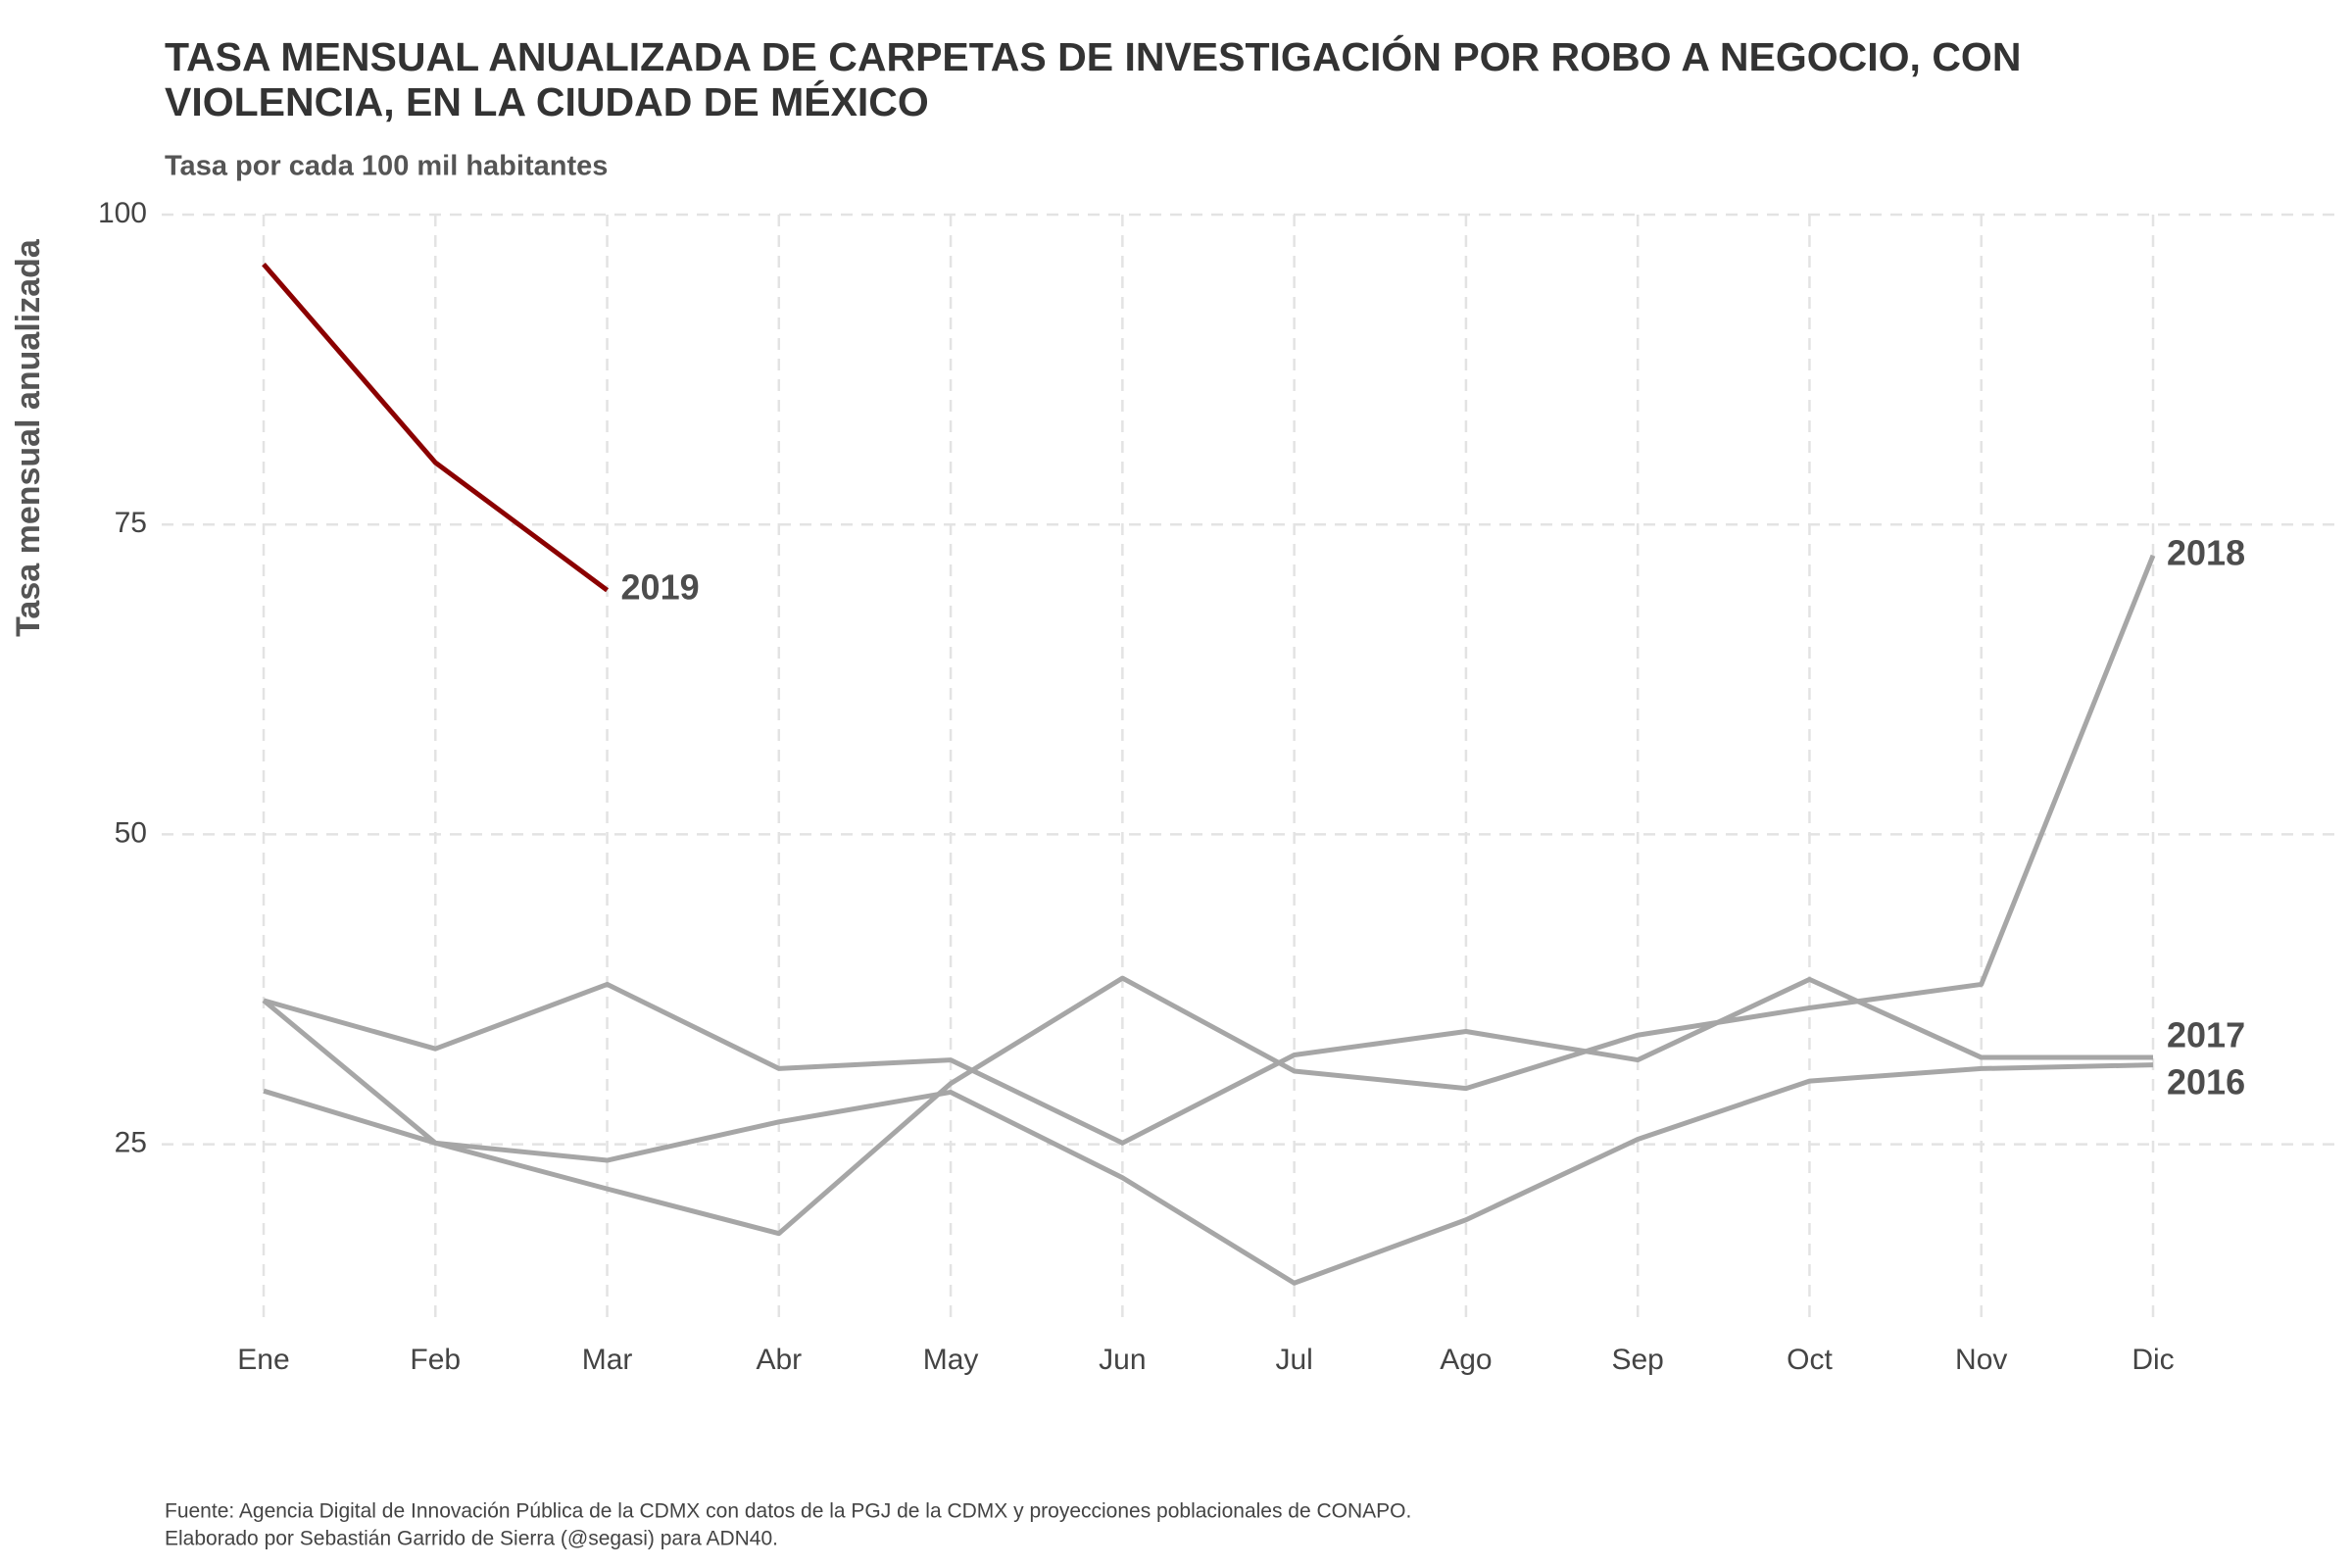 The height and width of the screenshot is (1568, 2352). What do you see at coordinates (2206, 1034) in the screenshot?
I see `series-label: 2017` at bounding box center [2206, 1034].